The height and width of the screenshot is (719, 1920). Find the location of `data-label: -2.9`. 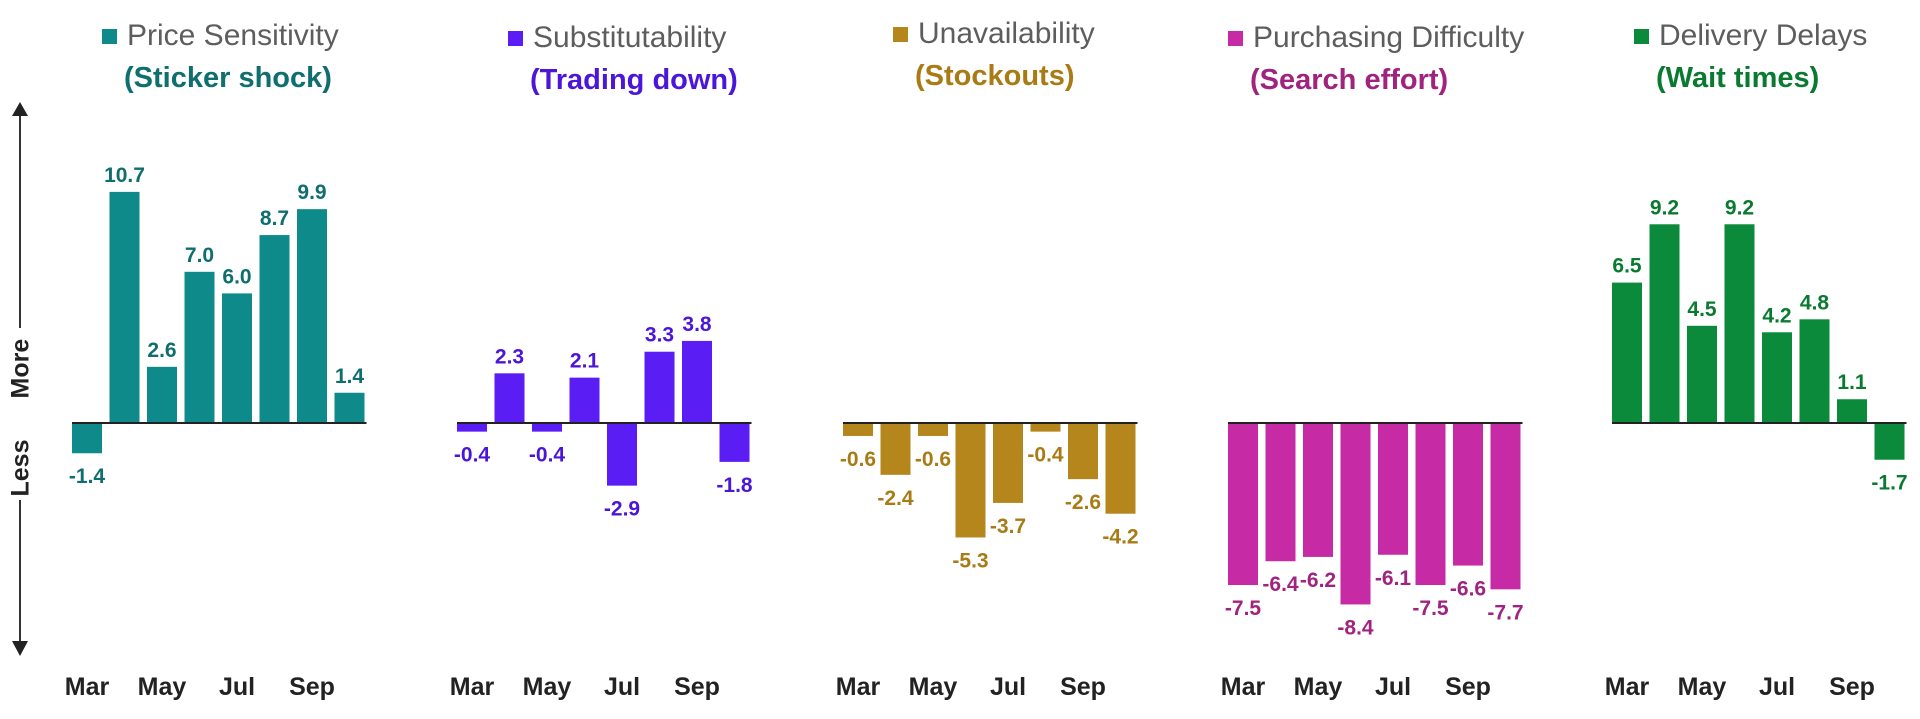

data-label: -2.9 is located at coordinates (622, 509).